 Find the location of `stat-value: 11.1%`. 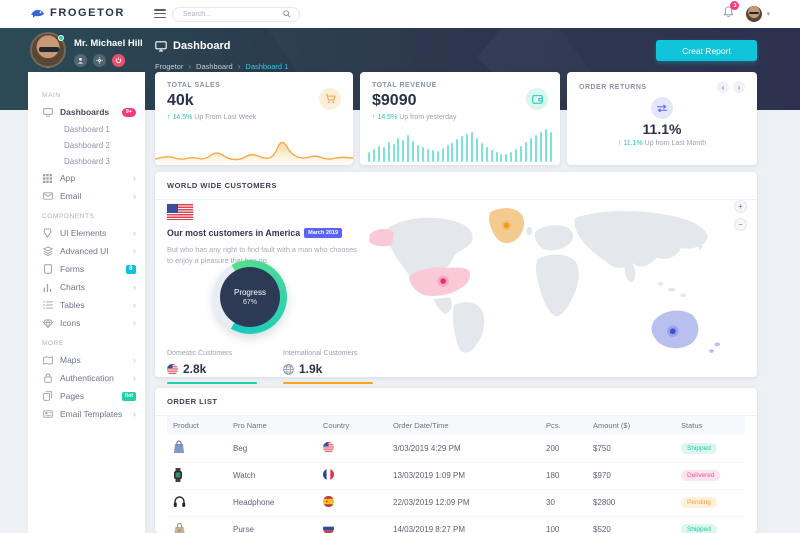

stat-value: 11.1% is located at coordinates (662, 129).